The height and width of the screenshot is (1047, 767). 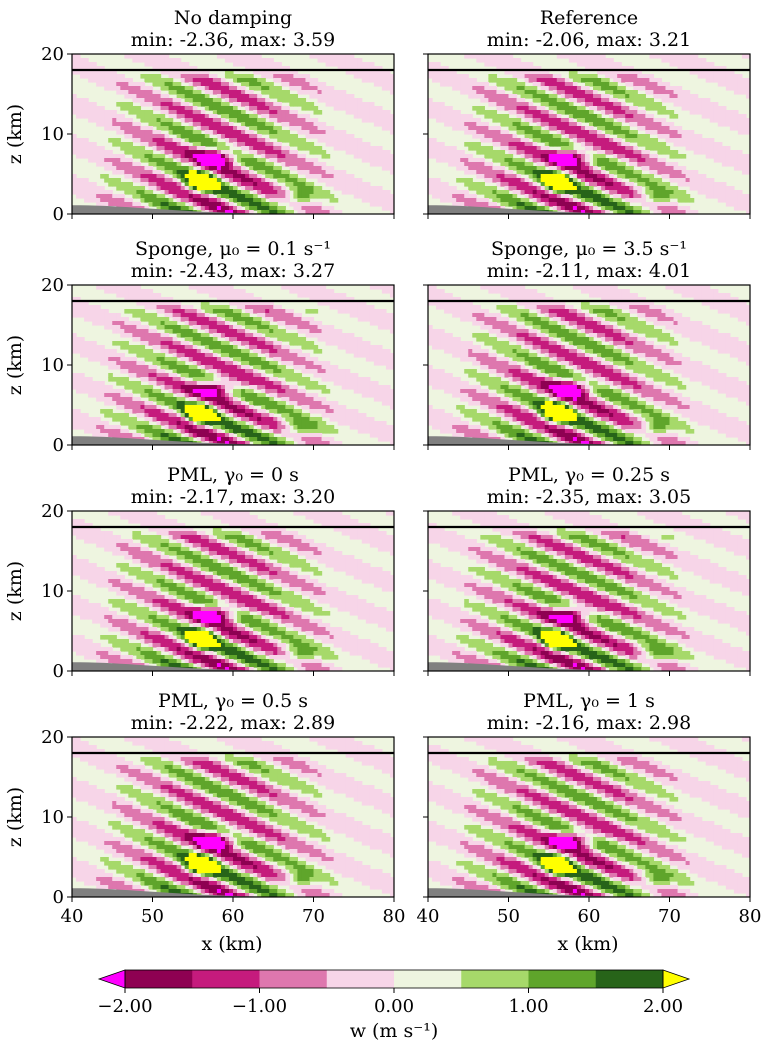 What do you see at coordinates (231, 944) in the screenshot?
I see `xlabel-left: x (km)` at bounding box center [231, 944].